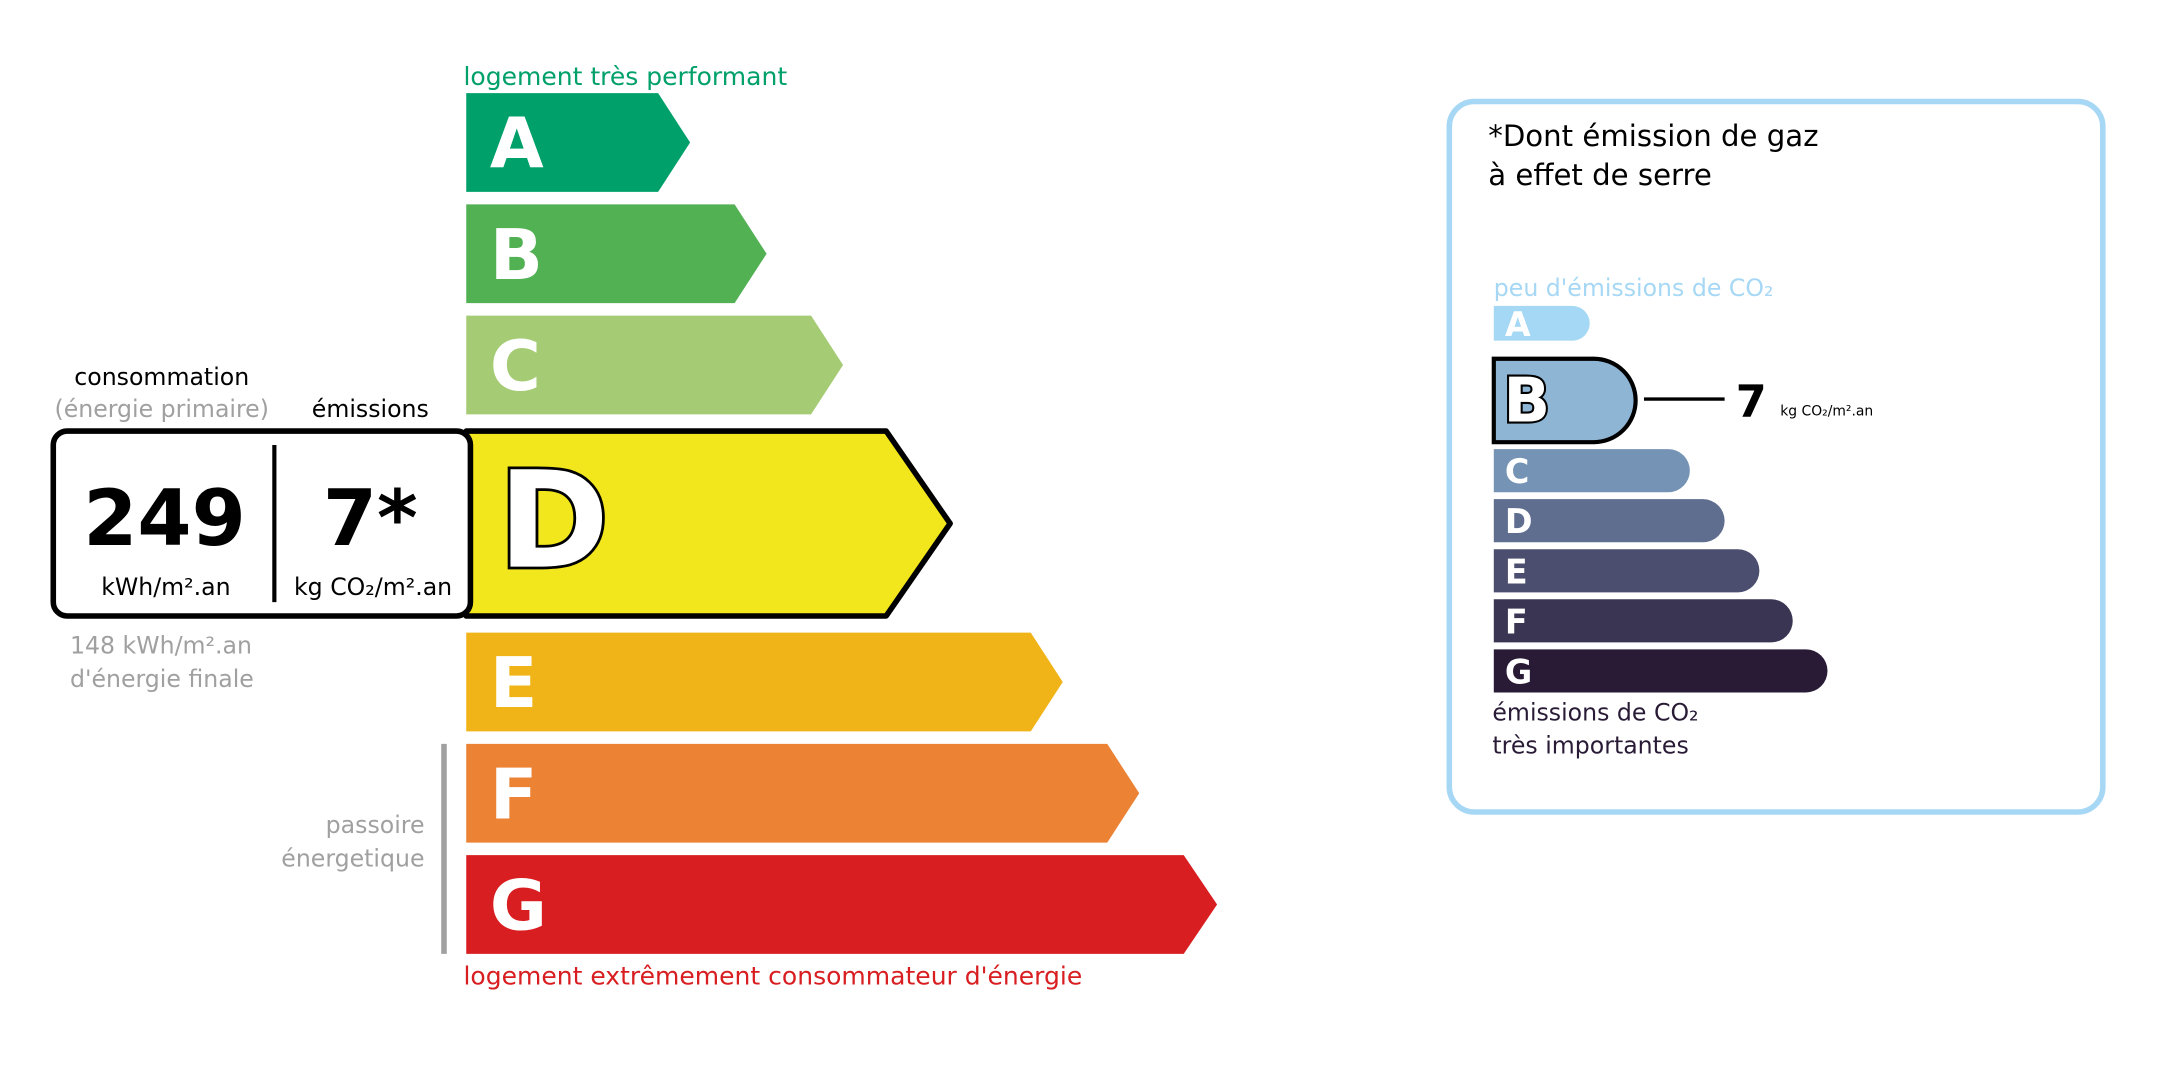 This screenshot has width=2170, height=1079. What do you see at coordinates (1517, 471) in the screenshot?
I see `ges-class-c-letter: C` at bounding box center [1517, 471].